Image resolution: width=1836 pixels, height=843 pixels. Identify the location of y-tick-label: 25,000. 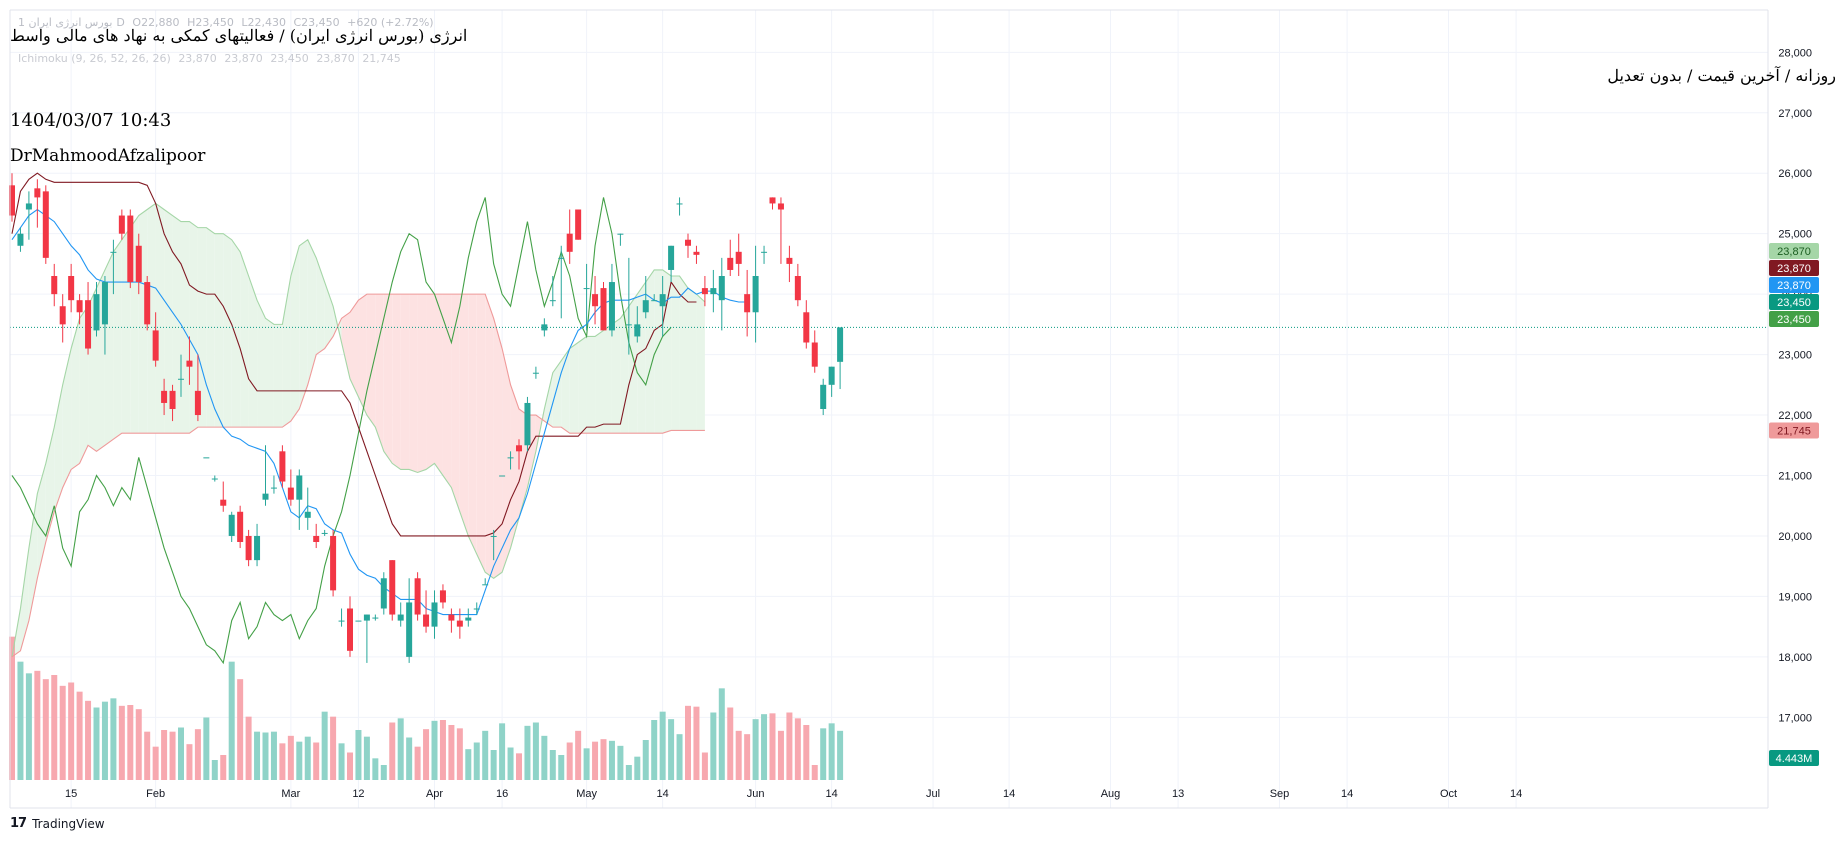
(1795, 235).